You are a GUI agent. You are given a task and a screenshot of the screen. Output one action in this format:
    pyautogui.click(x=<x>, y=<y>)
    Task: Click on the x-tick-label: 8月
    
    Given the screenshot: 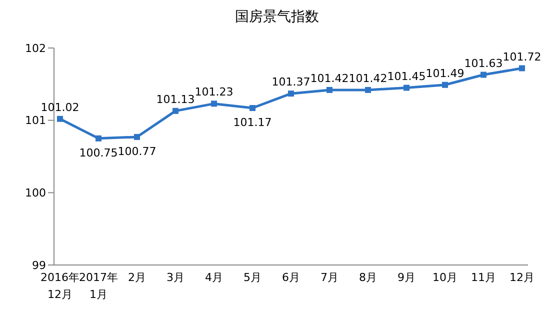 What is the action you would take?
    pyautogui.click(x=368, y=277)
    